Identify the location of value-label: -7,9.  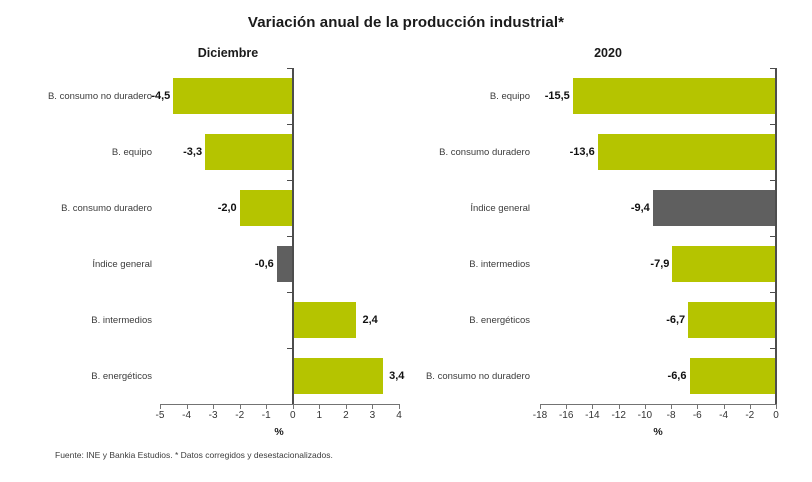
(660, 264).